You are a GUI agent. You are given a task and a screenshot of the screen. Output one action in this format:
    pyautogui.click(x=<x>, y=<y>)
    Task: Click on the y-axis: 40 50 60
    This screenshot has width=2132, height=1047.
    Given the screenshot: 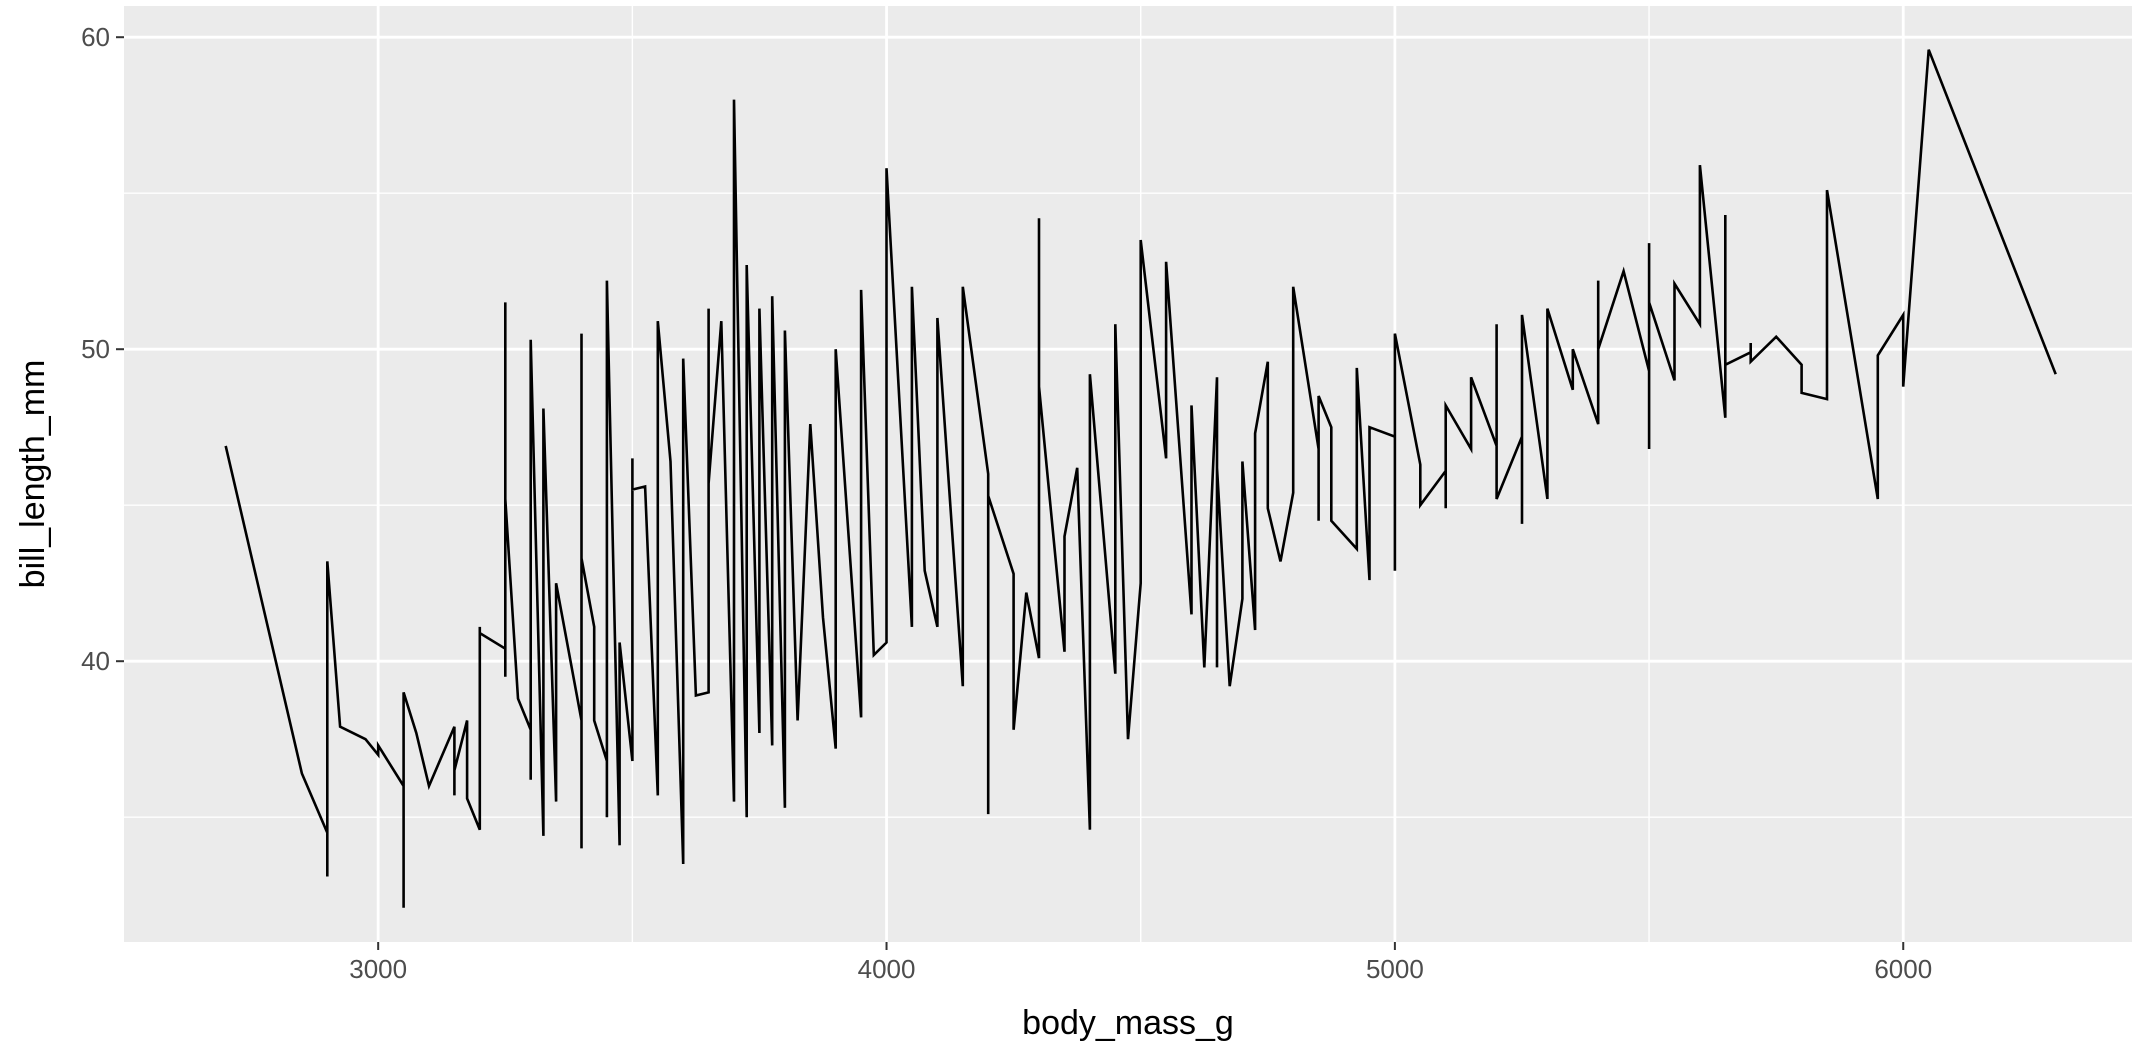 What is the action you would take?
    pyautogui.click(x=102, y=349)
    